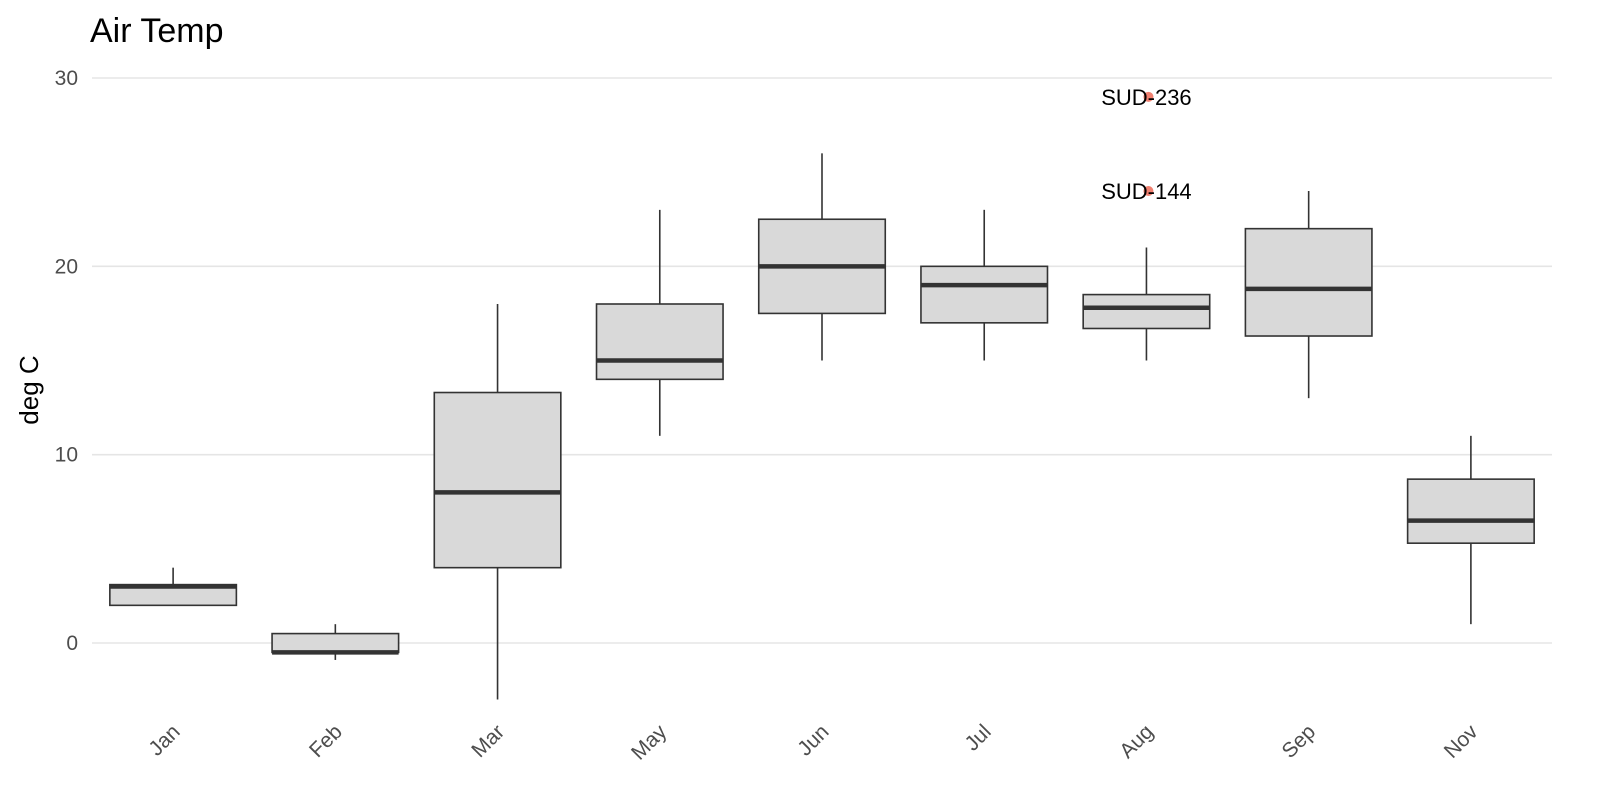  I want to click on y-tick-label-30: 30, so click(66, 78).